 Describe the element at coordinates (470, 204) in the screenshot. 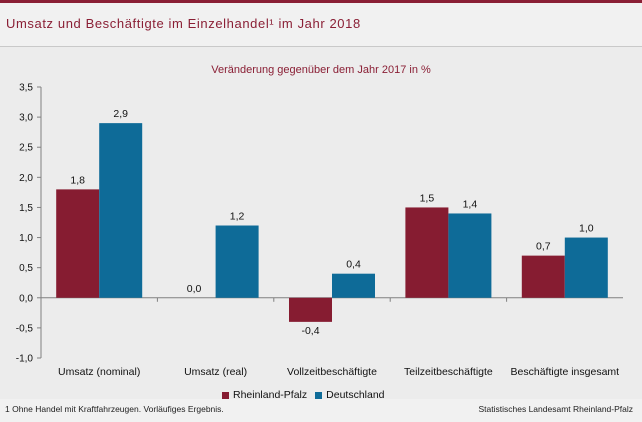

I see `data-label: 1,4` at that location.